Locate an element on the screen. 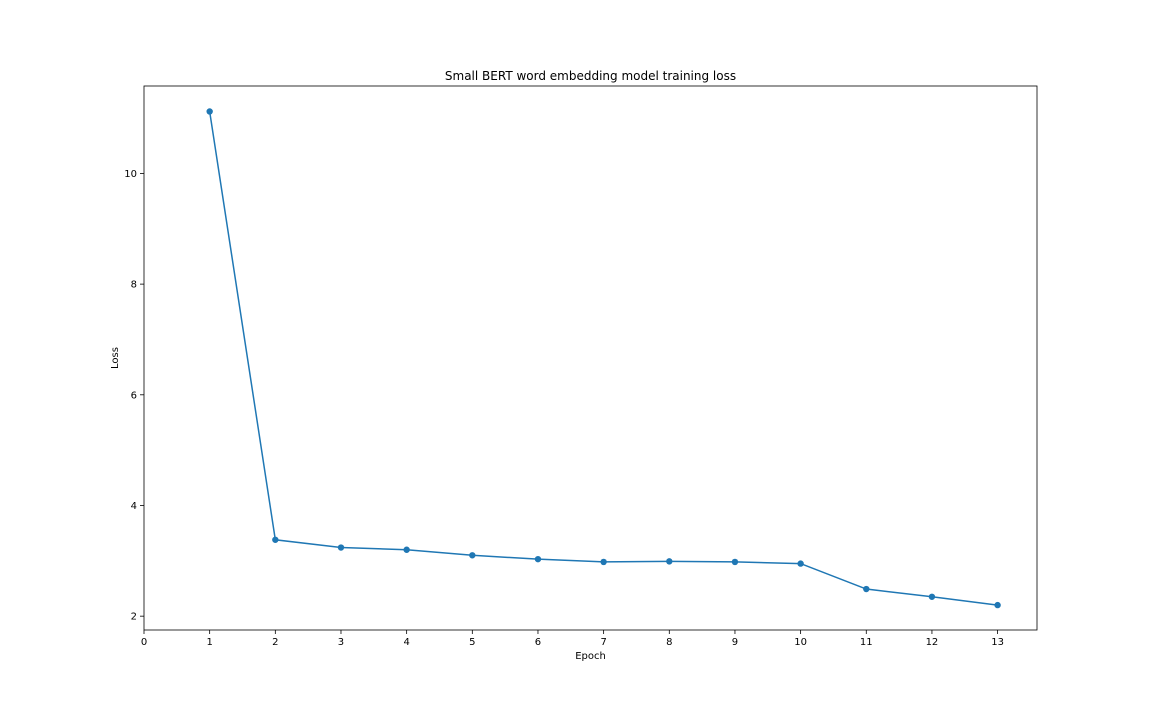 The width and height of the screenshot is (1152, 720). x-tick-label: 5 is located at coordinates (472, 642).